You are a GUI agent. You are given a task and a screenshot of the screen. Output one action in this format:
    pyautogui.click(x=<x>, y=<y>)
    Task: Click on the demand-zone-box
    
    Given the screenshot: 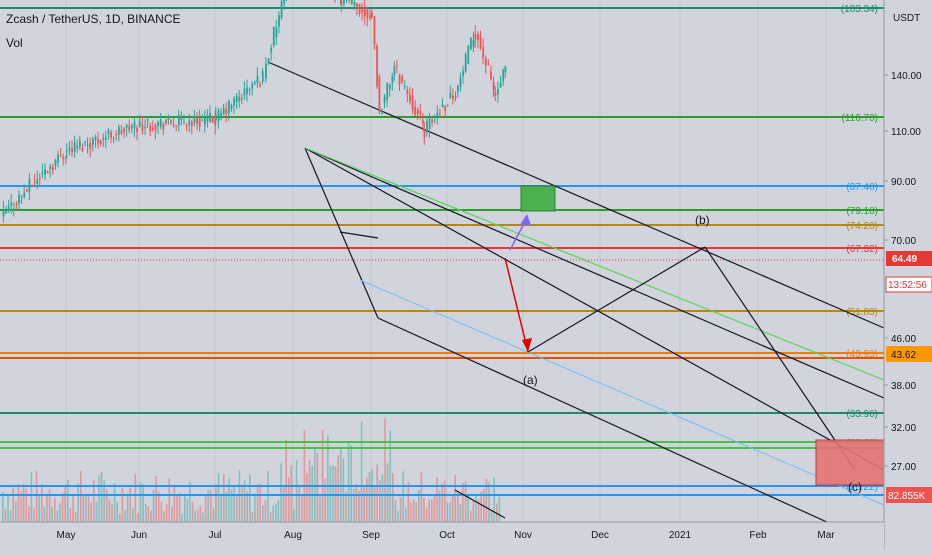 What is the action you would take?
    pyautogui.click(x=850, y=462)
    